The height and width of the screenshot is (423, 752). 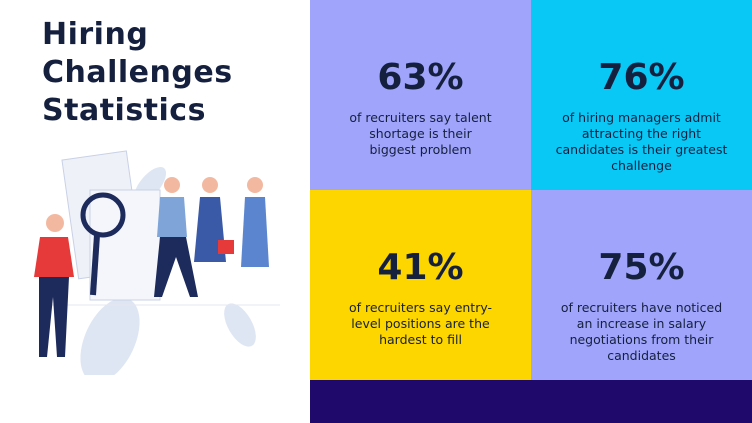 What do you see at coordinates (531, 401) in the screenshot?
I see `footer-bar` at bounding box center [531, 401].